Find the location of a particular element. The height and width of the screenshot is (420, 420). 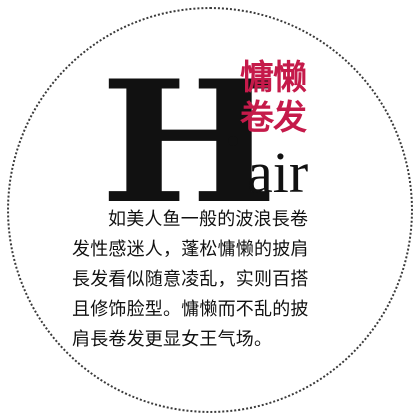

word-air: air is located at coordinates (278, 172).